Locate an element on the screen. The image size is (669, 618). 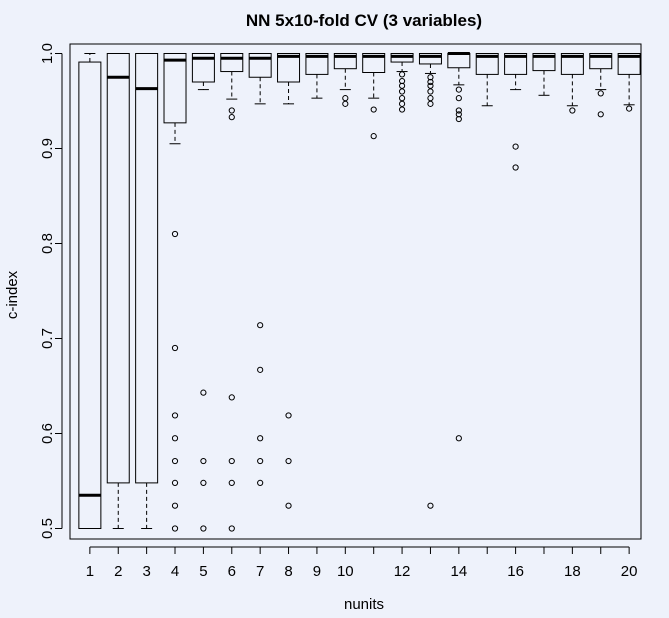
x-tick-label: 5 is located at coordinates (203, 571).